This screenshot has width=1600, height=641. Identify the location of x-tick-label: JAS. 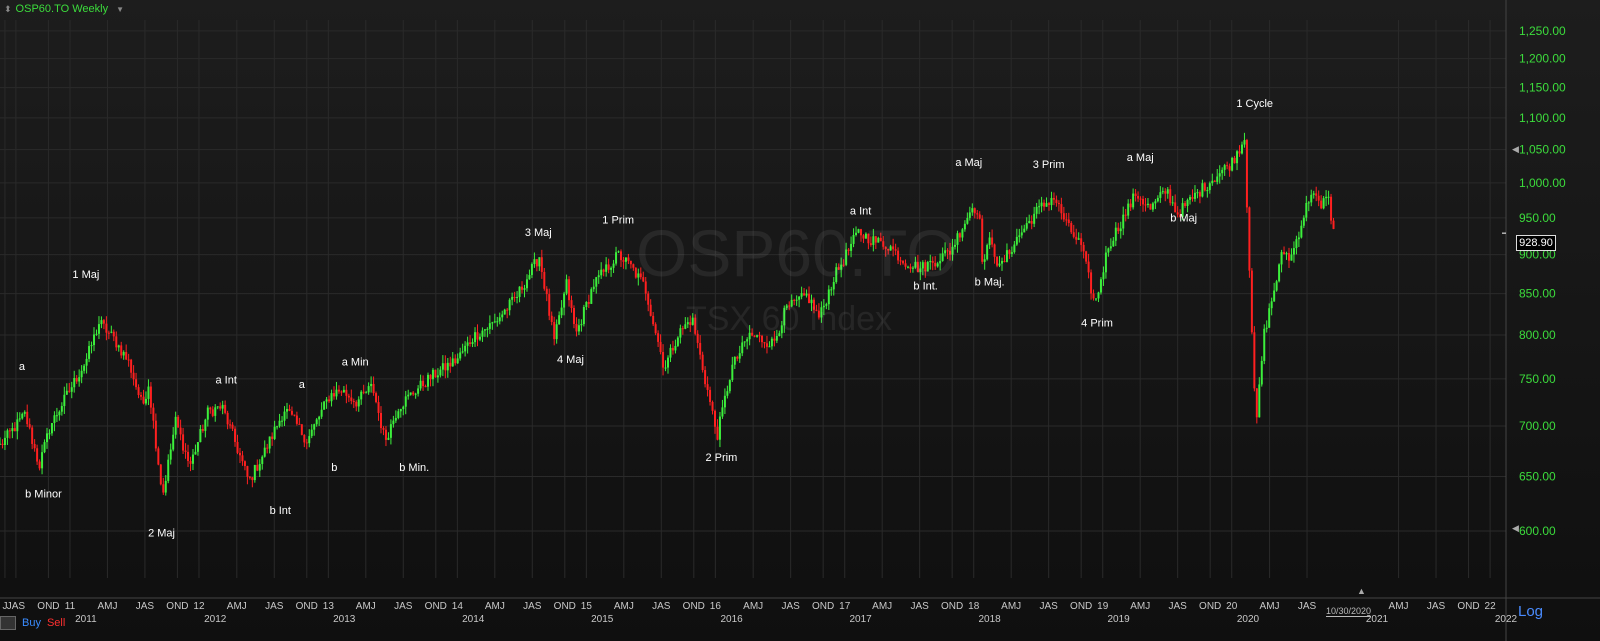
(274, 606).